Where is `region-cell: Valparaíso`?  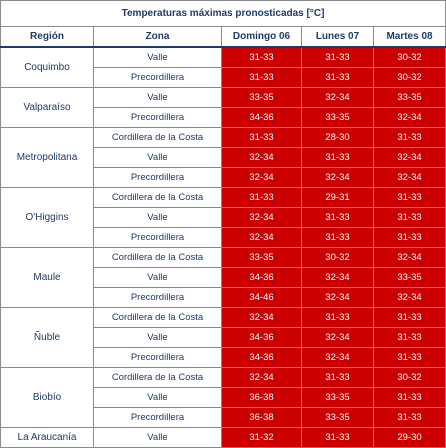
region-cell: Valparaíso is located at coordinates (47, 107).